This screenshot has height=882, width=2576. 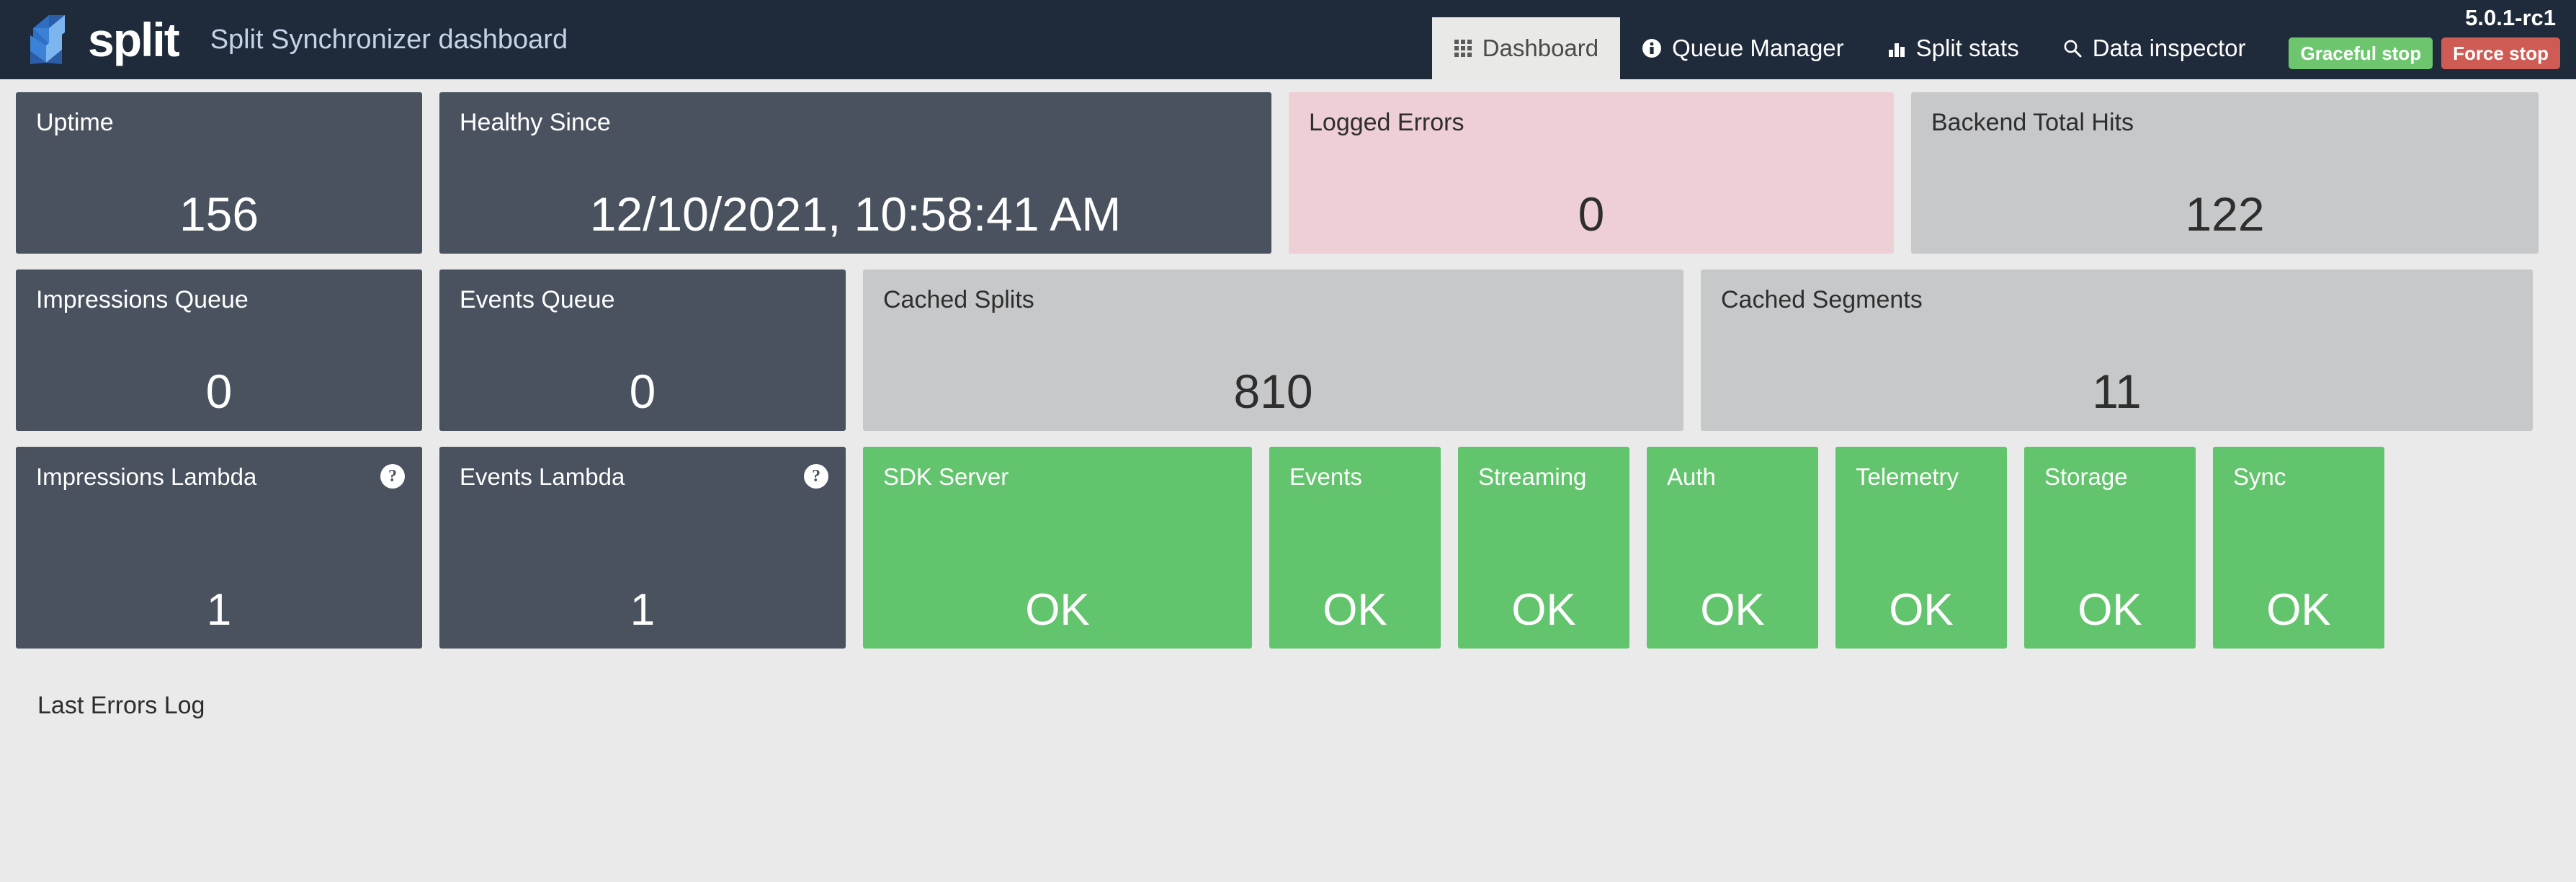 I want to click on brand-word: split, so click(x=134, y=39).